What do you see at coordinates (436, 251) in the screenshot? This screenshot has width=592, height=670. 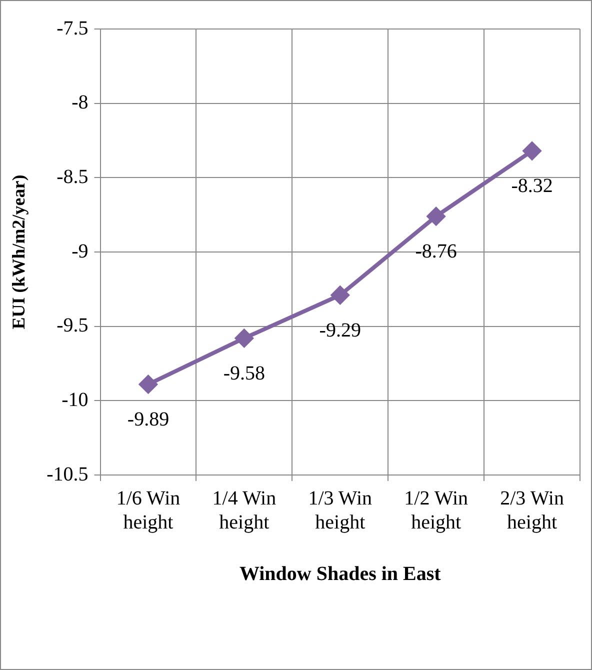 I see `data-label: -8.76` at bounding box center [436, 251].